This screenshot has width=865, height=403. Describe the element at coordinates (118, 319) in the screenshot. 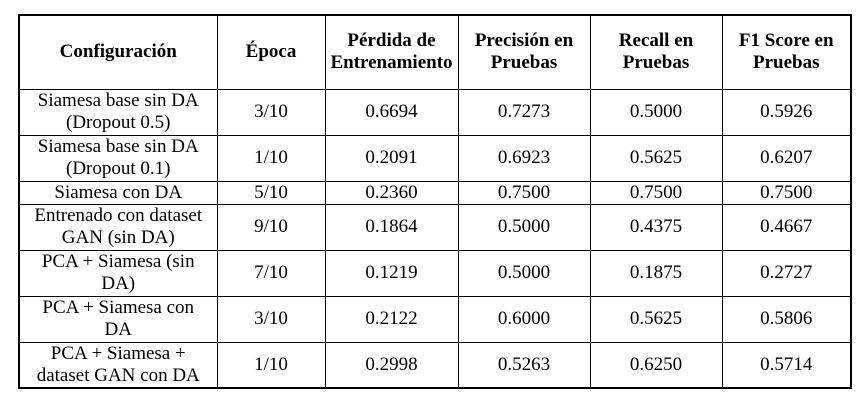

I see `cell-configuracion: PCA + Siamesa con DA` at that location.